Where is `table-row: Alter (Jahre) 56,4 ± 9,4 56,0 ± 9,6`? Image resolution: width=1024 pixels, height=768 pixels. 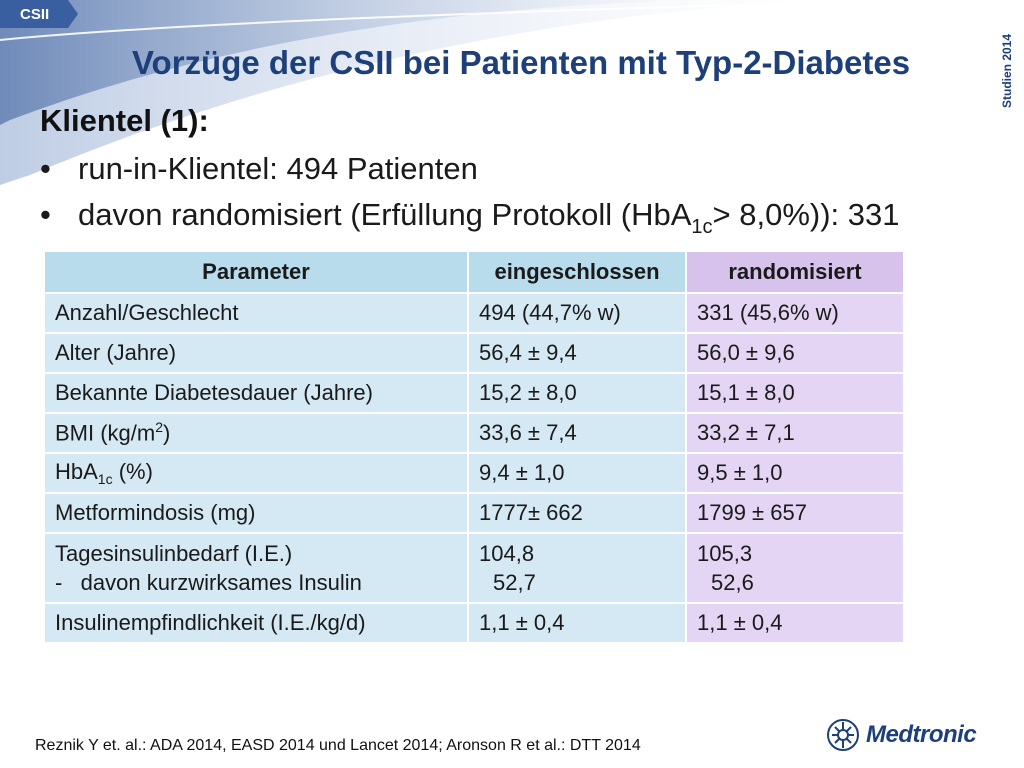
table-row: Alter (Jahre) 56,4 ± 9,4 56,0 ± 9,6 is located at coordinates (474, 353).